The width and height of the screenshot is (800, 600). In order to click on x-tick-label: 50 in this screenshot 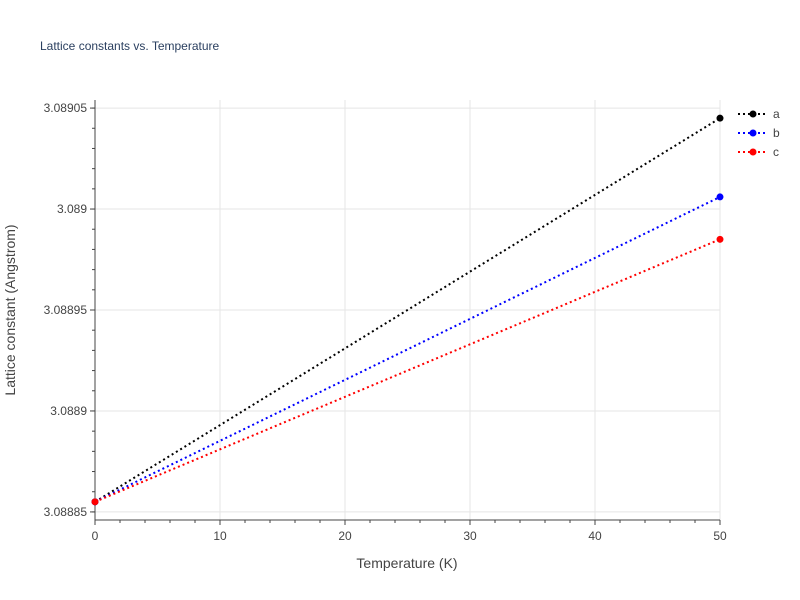, I will do `click(720, 536)`.